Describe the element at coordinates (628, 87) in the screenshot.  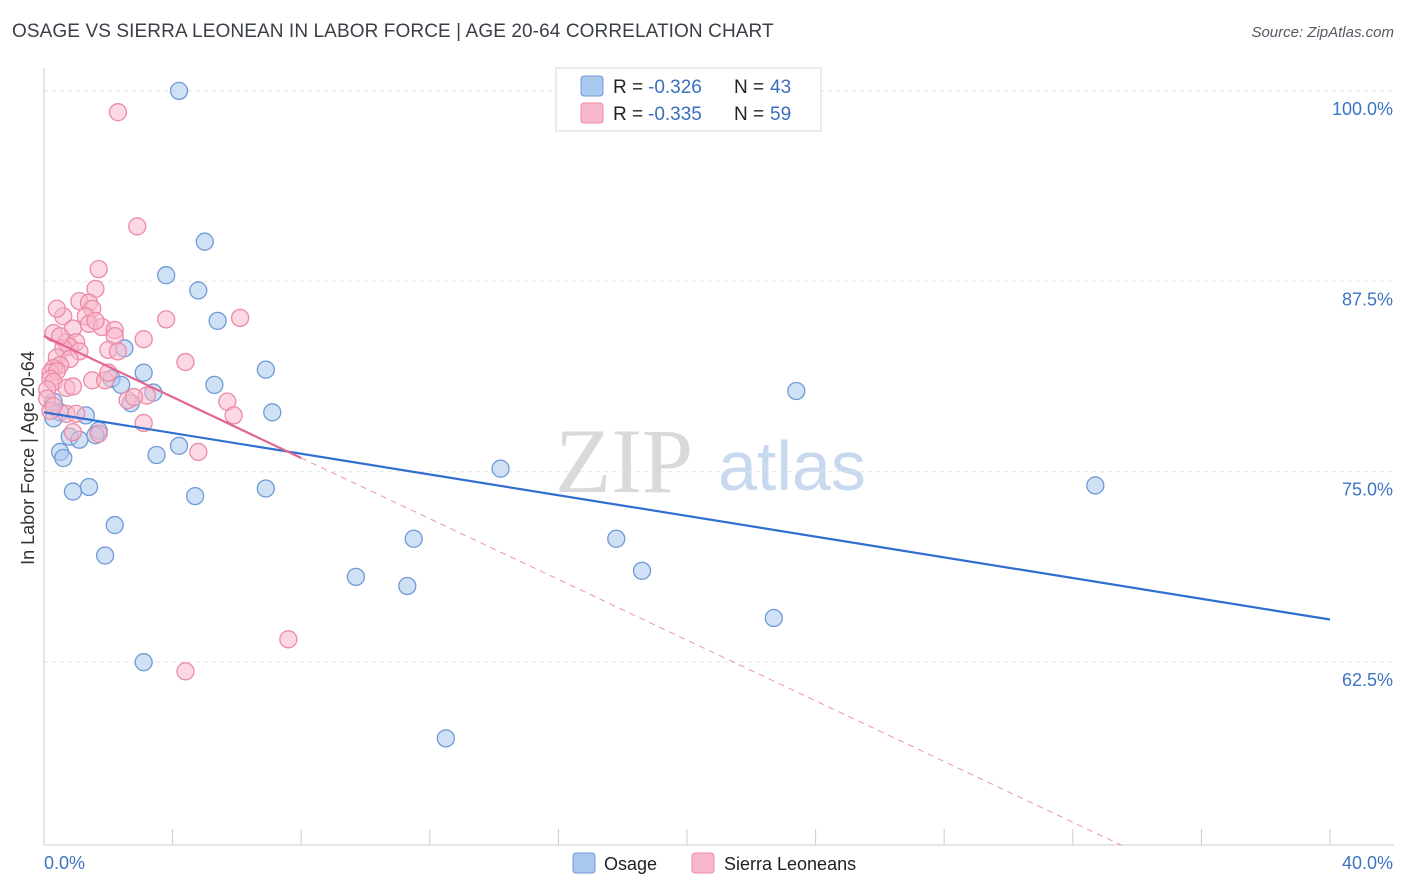
I see `legend-r-label-osage: R =` at that location.